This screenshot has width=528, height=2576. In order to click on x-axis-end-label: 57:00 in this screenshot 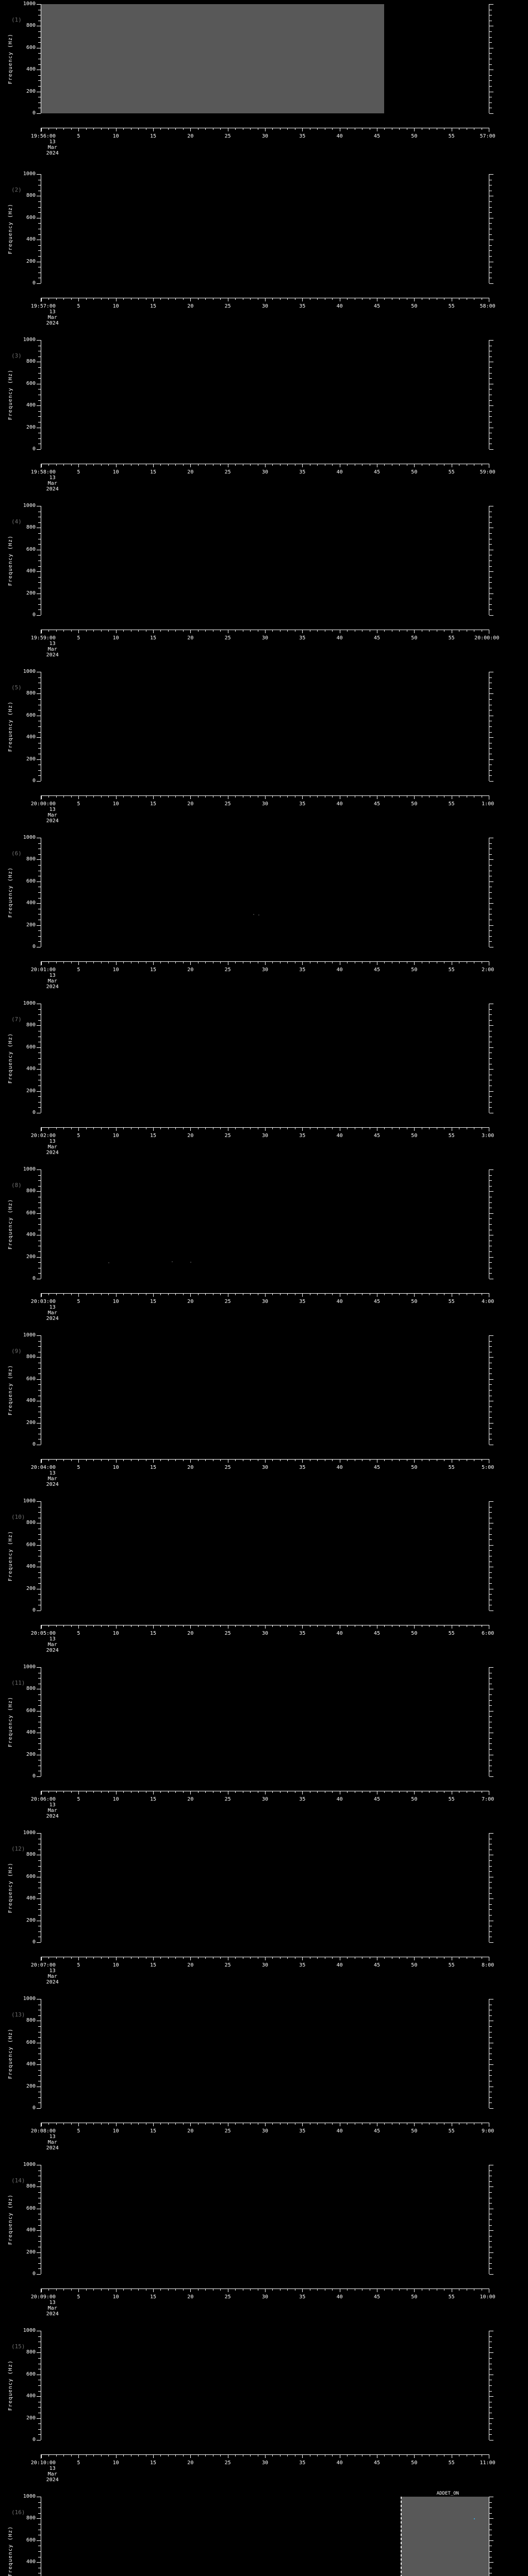, I will do `click(488, 136)`.